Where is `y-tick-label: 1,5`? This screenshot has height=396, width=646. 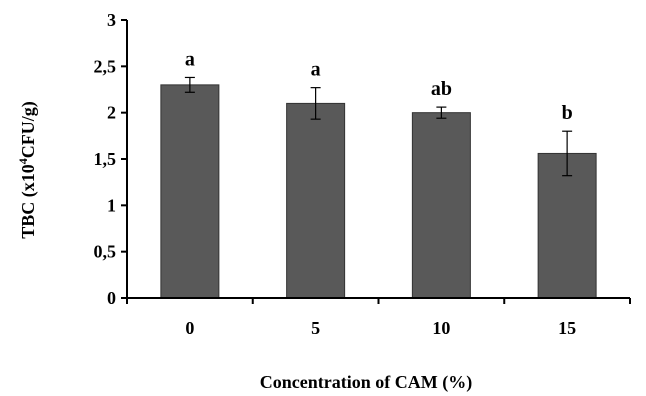
y-tick-label: 1,5 is located at coordinates (105, 159).